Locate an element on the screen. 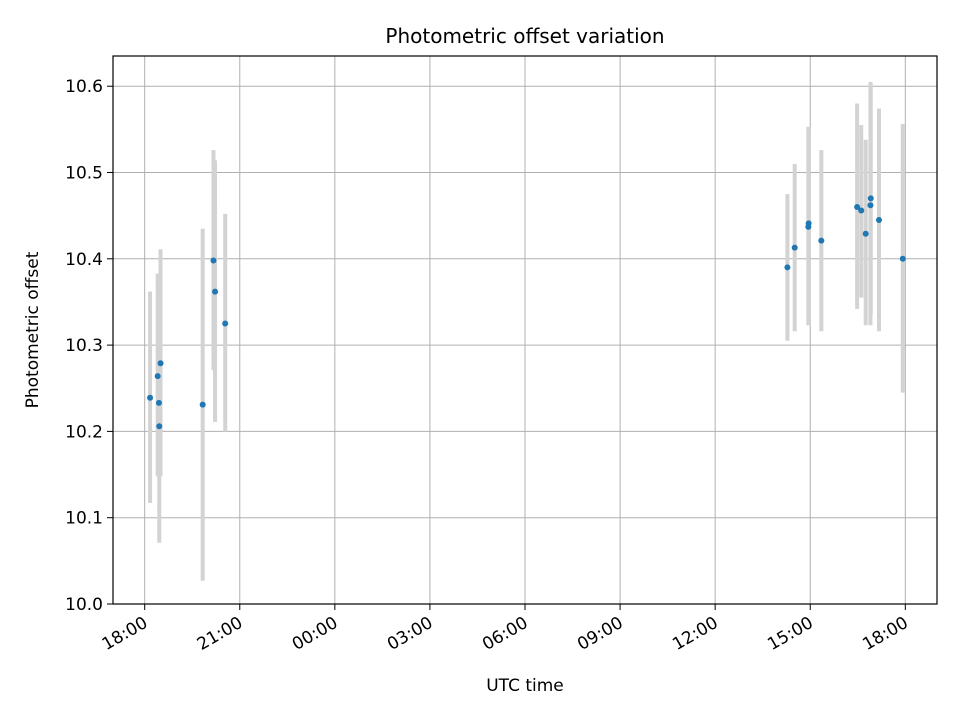 The width and height of the screenshot is (960, 720). y-tick-label: 10.0 is located at coordinates (84, 605).